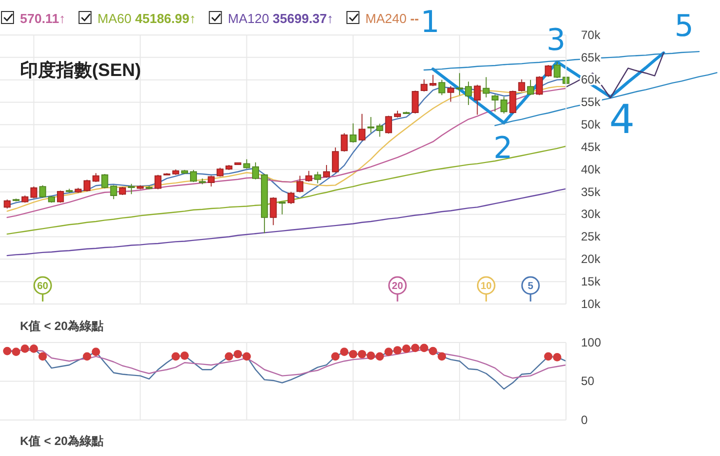 This screenshot has height=456, width=720. I want to click on chart-title: K值 < 20為綠點, so click(62, 326).